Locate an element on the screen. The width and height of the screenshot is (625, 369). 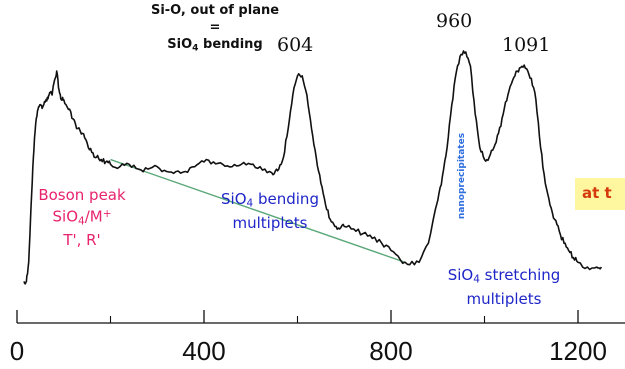
header-line-2: = is located at coordinates (215, 27).